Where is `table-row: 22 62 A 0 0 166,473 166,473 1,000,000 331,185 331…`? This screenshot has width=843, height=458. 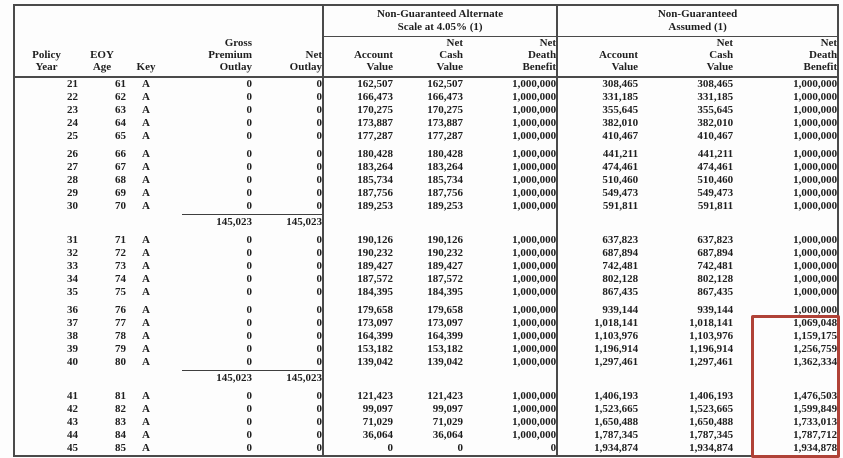
table-row: 22 62 A 0 0 166,473 166,473 1,000,000 331,185 331… is located at coordinates (426, 97).